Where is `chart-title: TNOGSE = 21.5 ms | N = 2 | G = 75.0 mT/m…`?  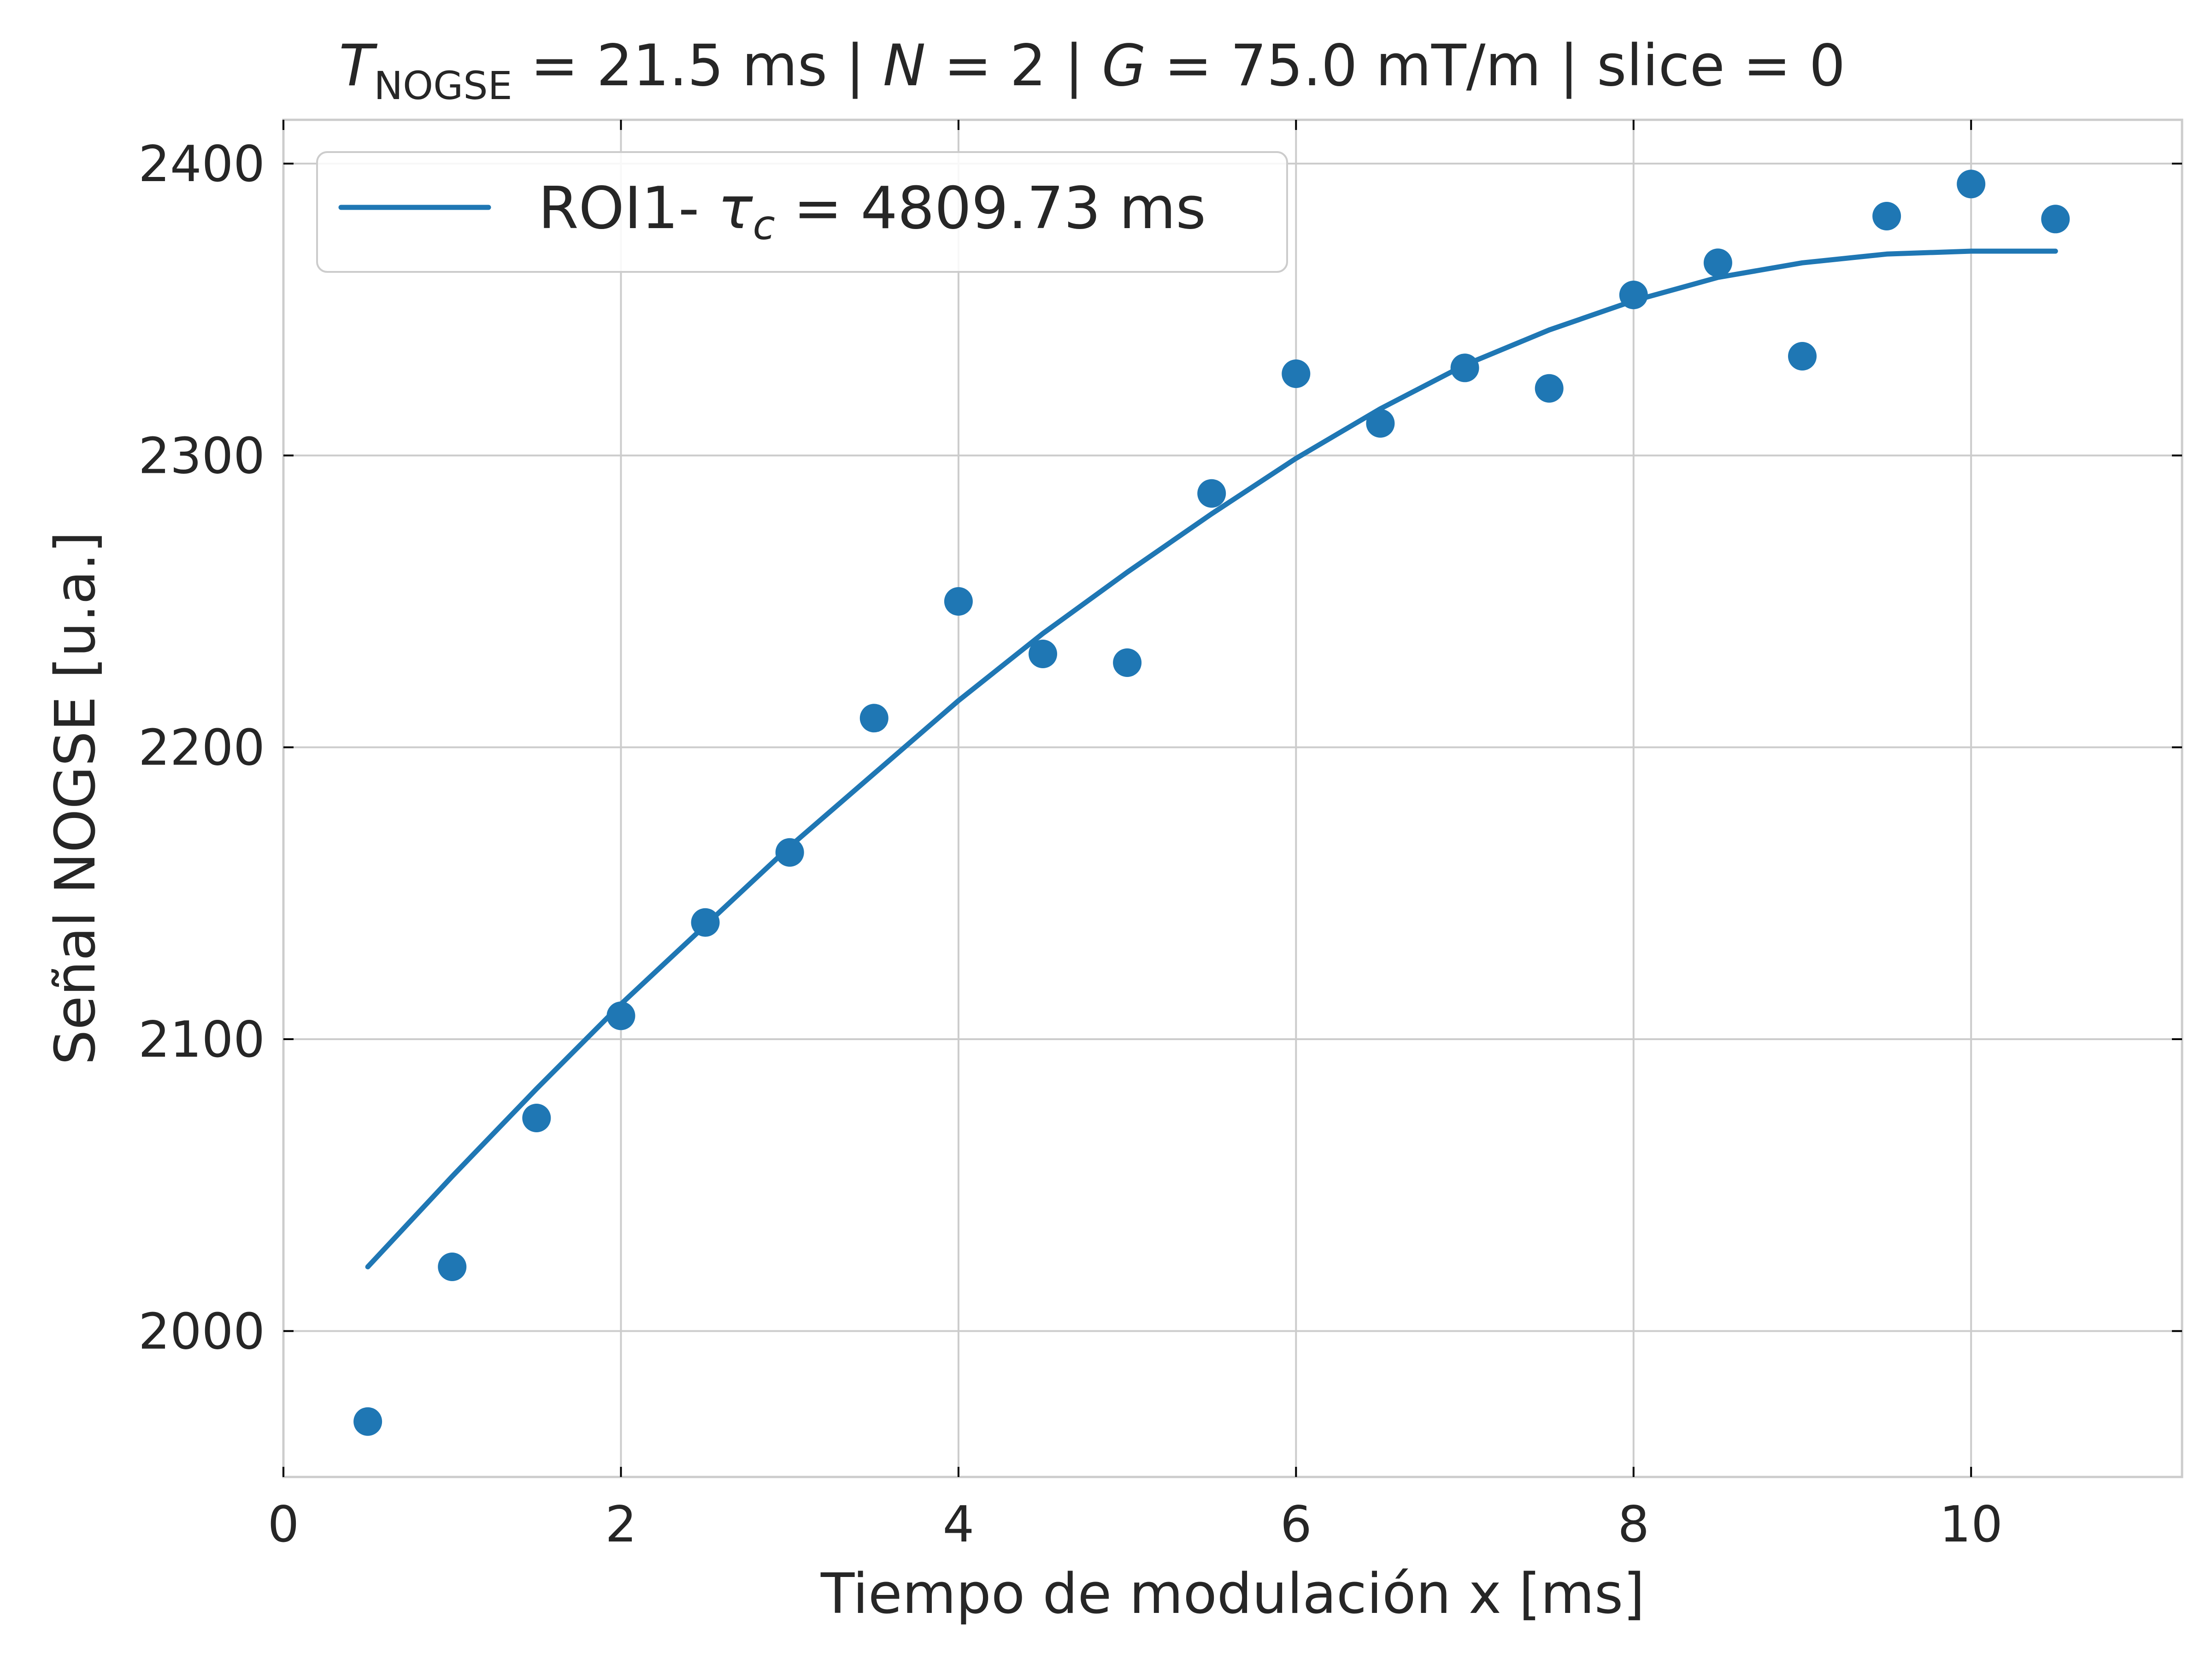
chart-title: TNOGSE = 21.5 ms | N = 2 | G = 75.0 mT/m… is located at coordinates (1092, 70).